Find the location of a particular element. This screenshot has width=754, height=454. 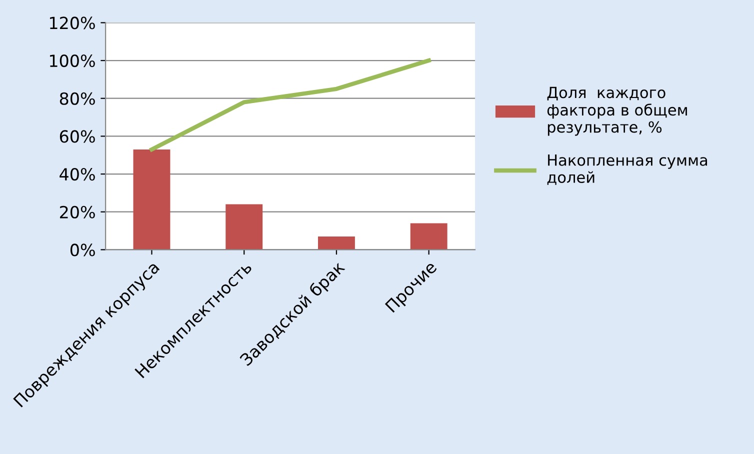

y-tick-label: 0% is located at coordinates (82, 250).